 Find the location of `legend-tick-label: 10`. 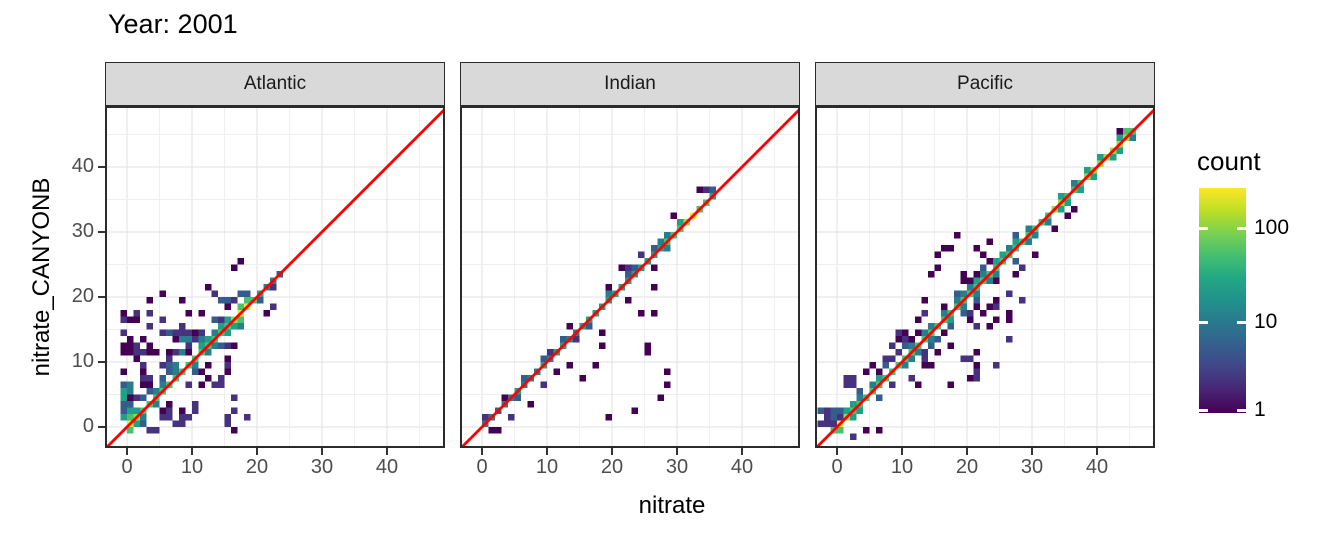

legend-tick-label: 10 is located at coordinates (1266, 322).